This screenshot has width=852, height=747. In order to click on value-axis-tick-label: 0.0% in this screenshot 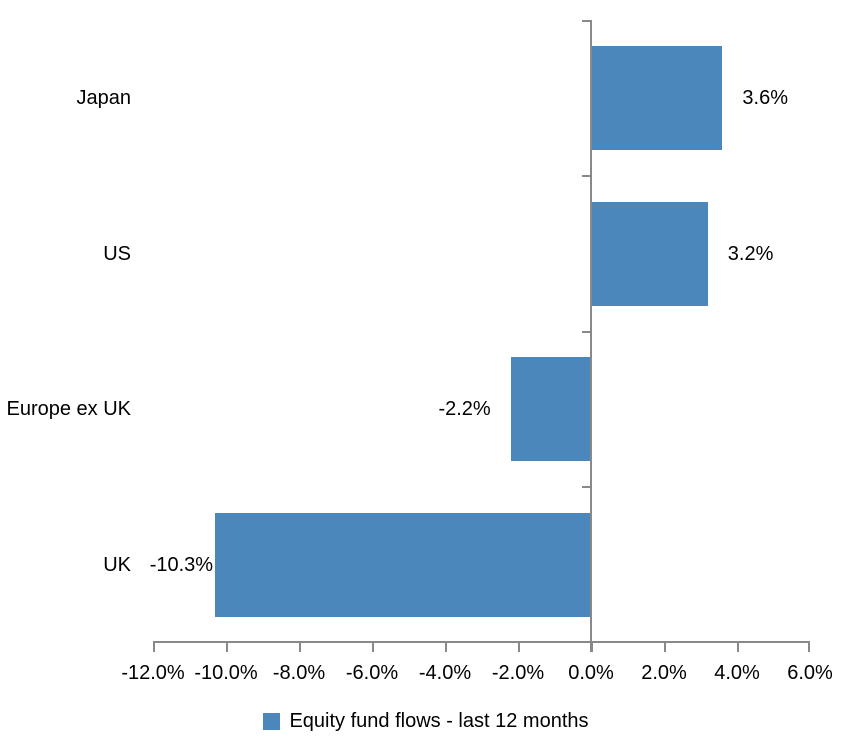, I will do `click(591, 673)`.